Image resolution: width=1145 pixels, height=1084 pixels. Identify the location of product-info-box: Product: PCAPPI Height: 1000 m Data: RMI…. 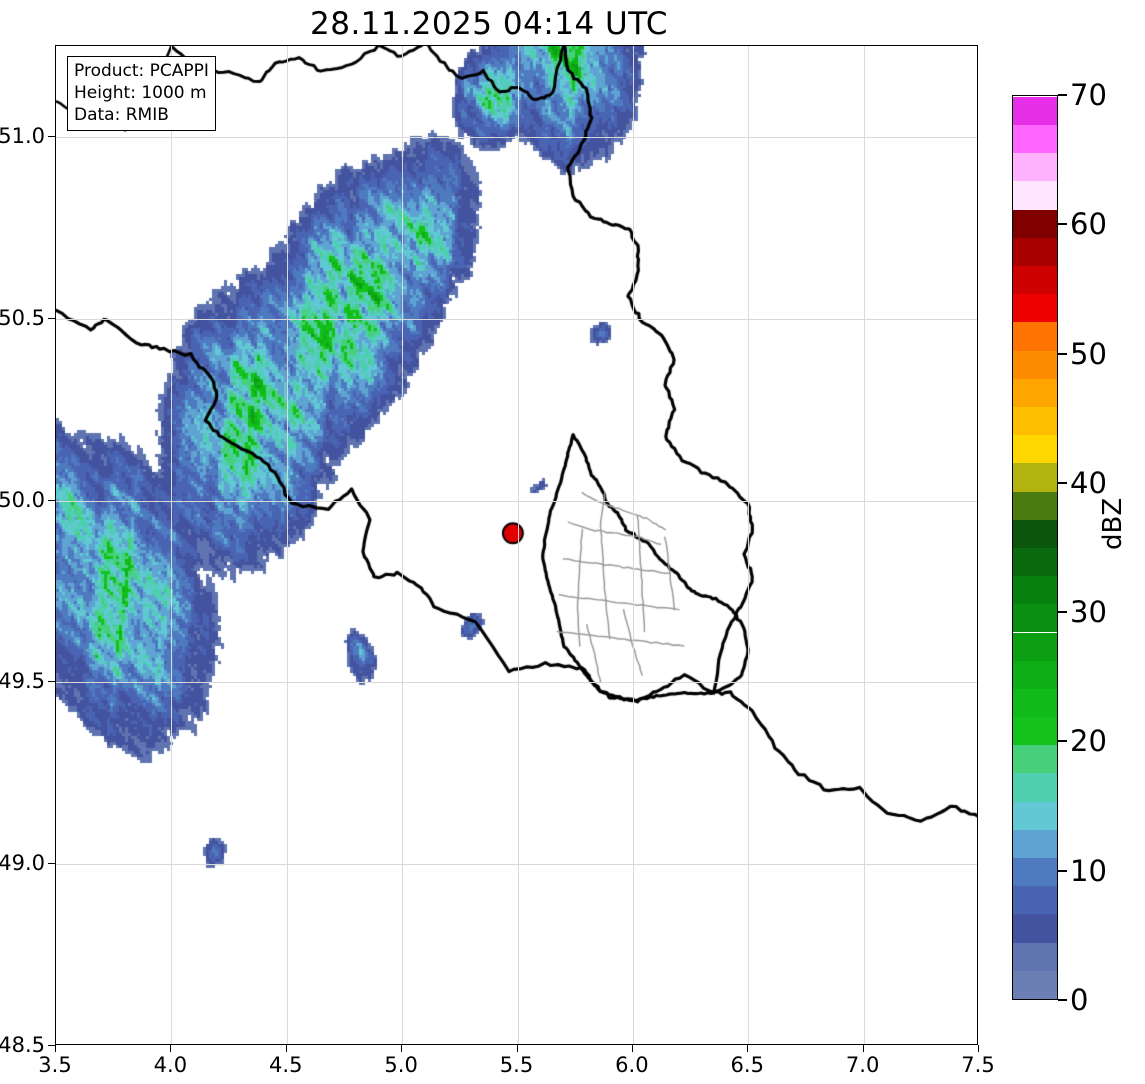
(141, 93).